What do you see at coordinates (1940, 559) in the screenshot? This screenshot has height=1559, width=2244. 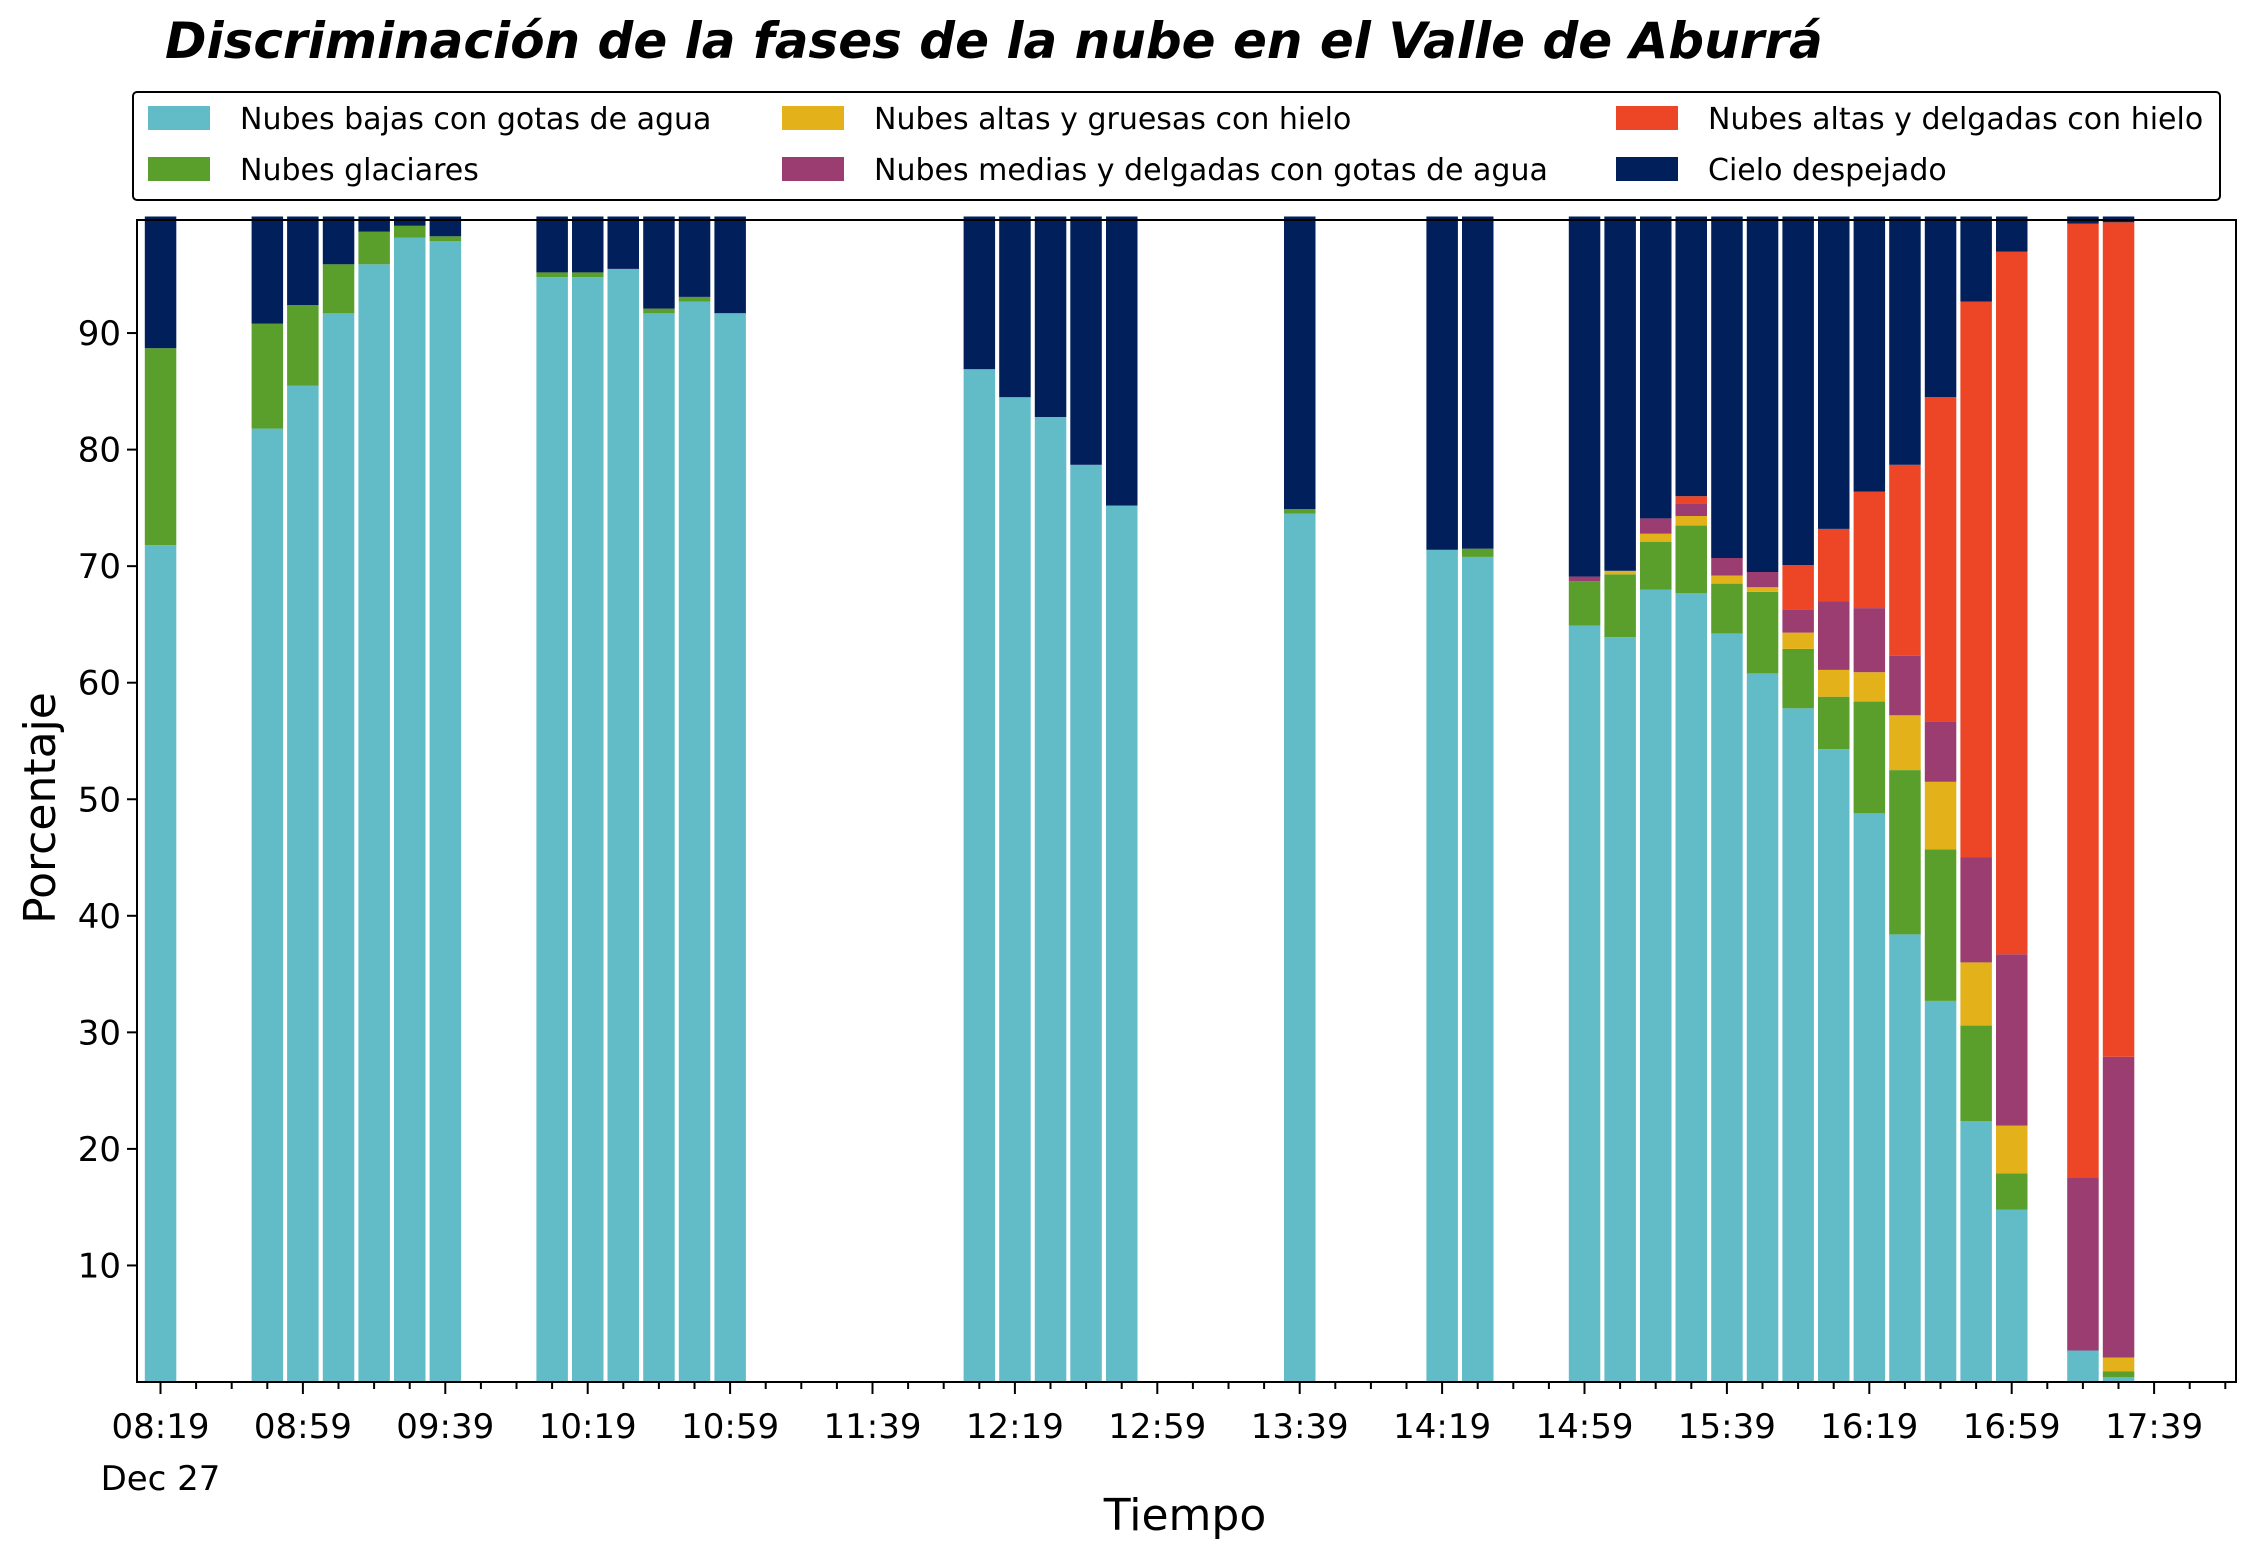 I see `bar-segment-1639-s4` at bounding box center [1940, 559].